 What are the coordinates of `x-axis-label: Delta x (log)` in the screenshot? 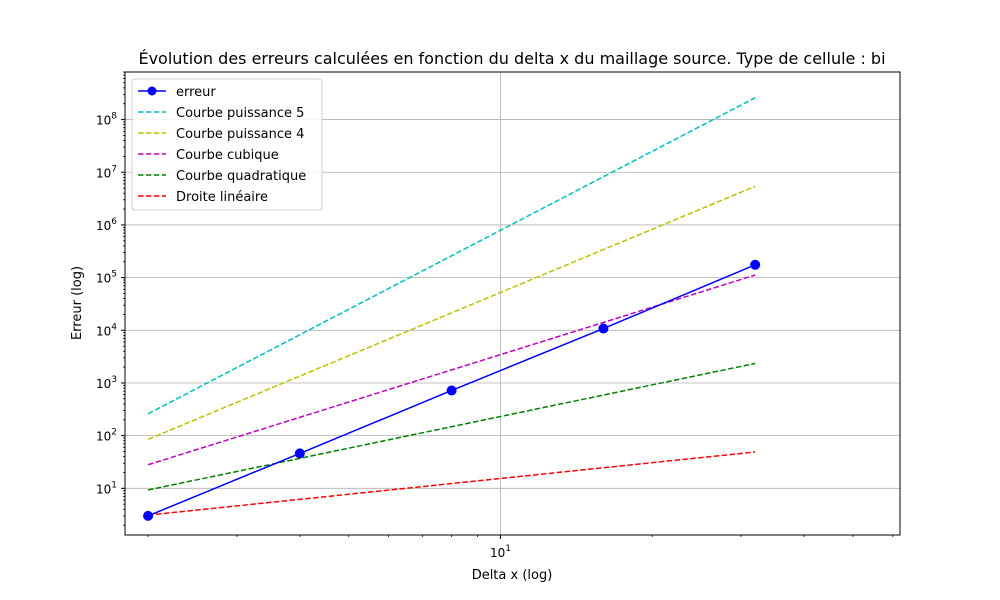 It's located at (512, 575).